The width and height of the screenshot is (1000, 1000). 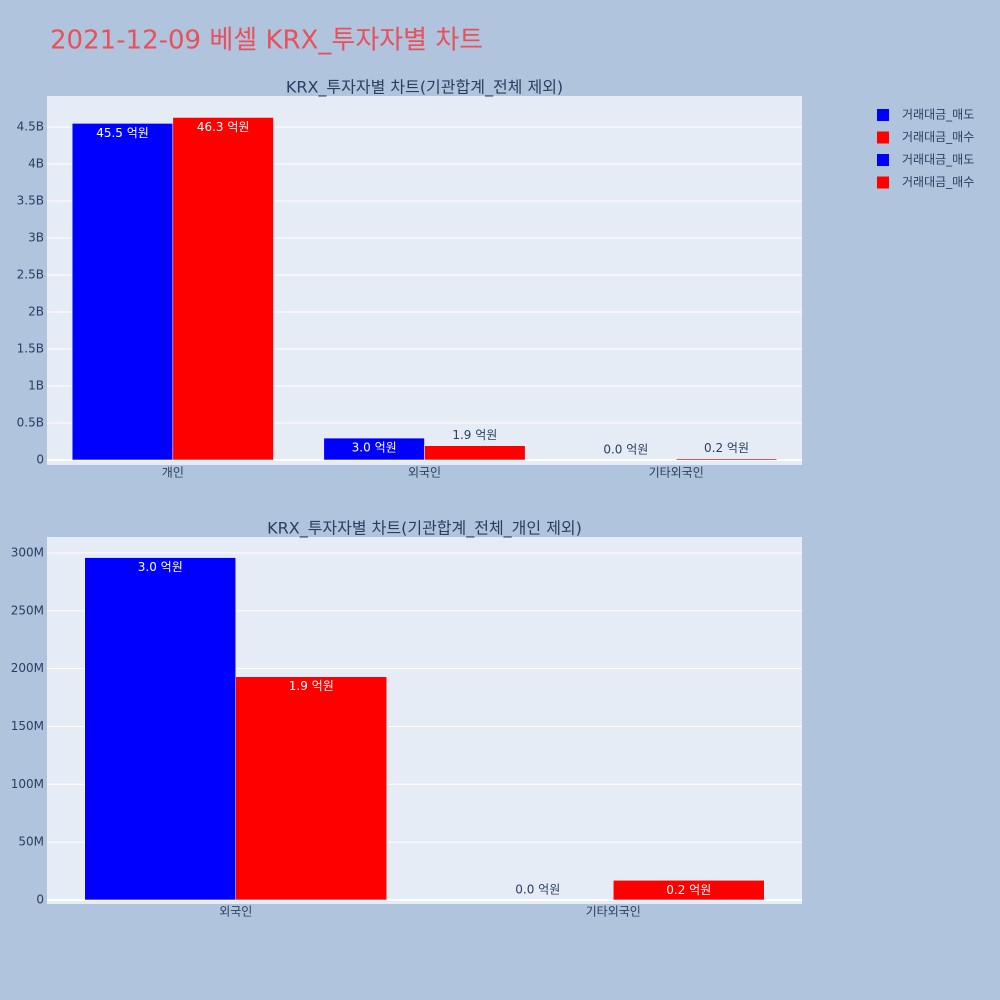 I want to click on y-tick-label: 0.5B, so click(x=30, y=422).